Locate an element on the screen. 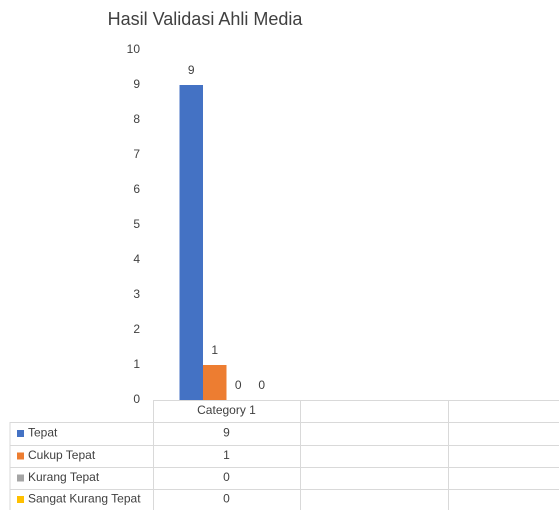 Image resolution: width=559 pixels, height=510 pixels. table-value: 9 is located at coordinates (226, 433).